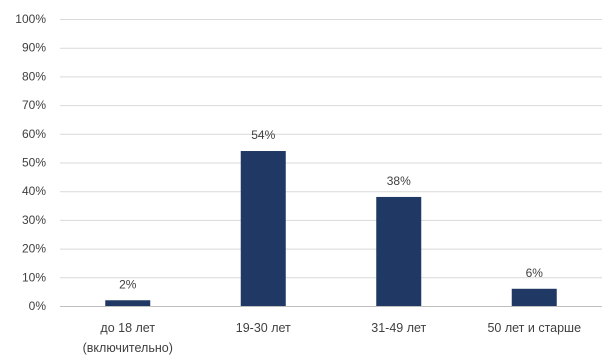 This screenshot has width=614, height=358. I want to click on y-tick-label: 90%, so click(34, 48).